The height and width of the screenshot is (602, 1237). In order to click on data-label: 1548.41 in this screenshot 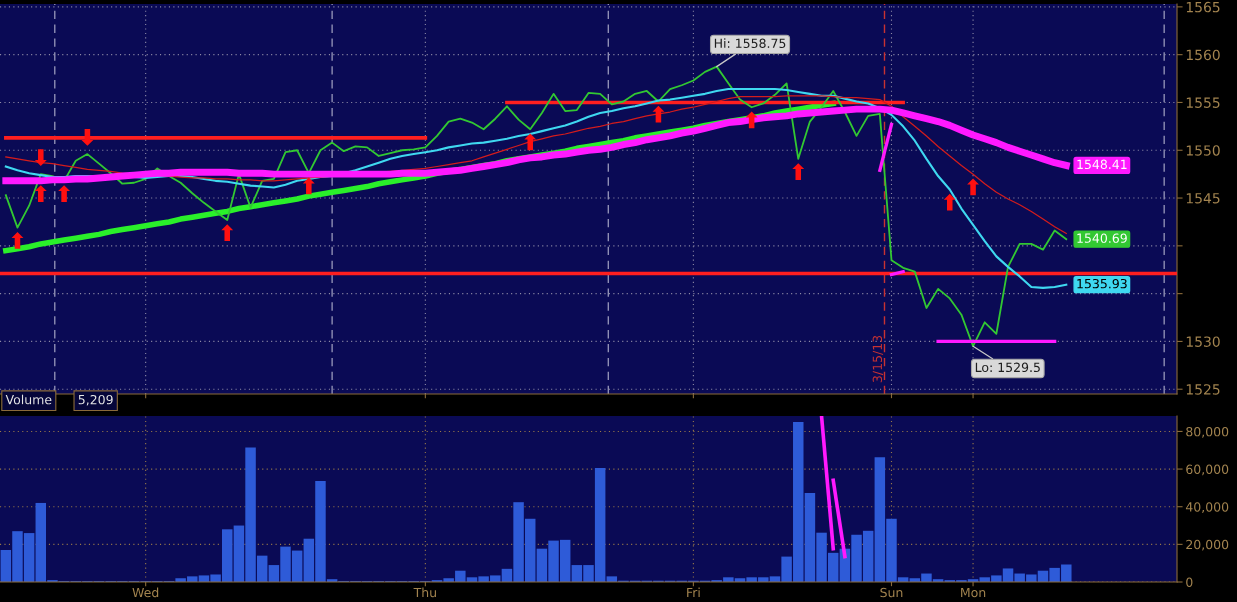, I will do `click(1102, 164)`.